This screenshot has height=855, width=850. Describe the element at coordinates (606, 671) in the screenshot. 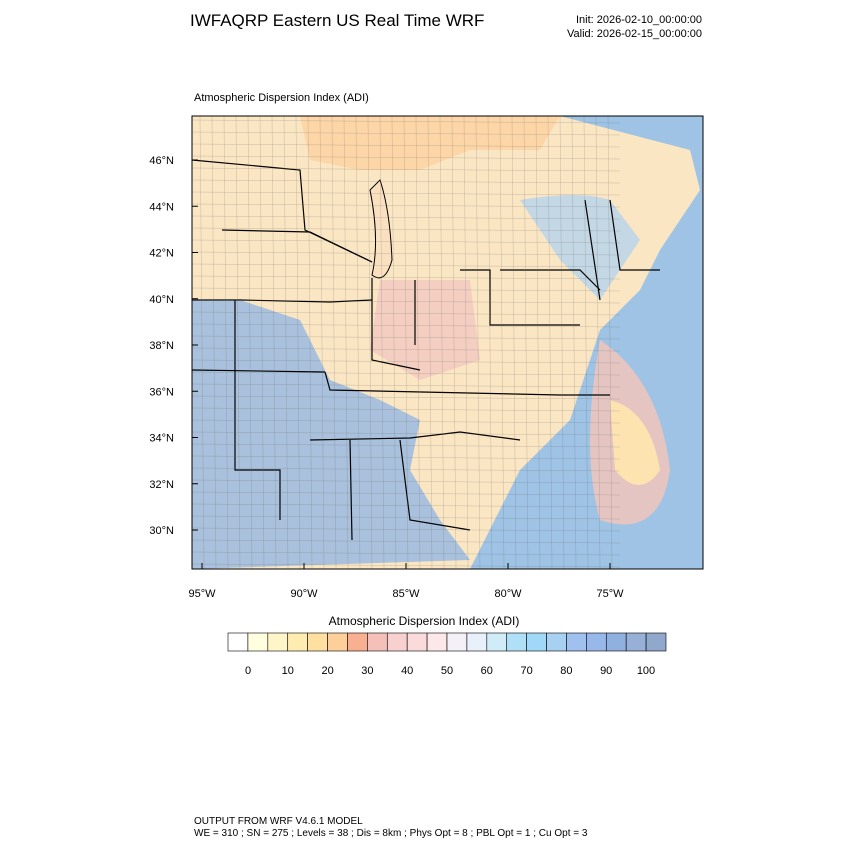

I see `colorbar-label: 90` at that location.